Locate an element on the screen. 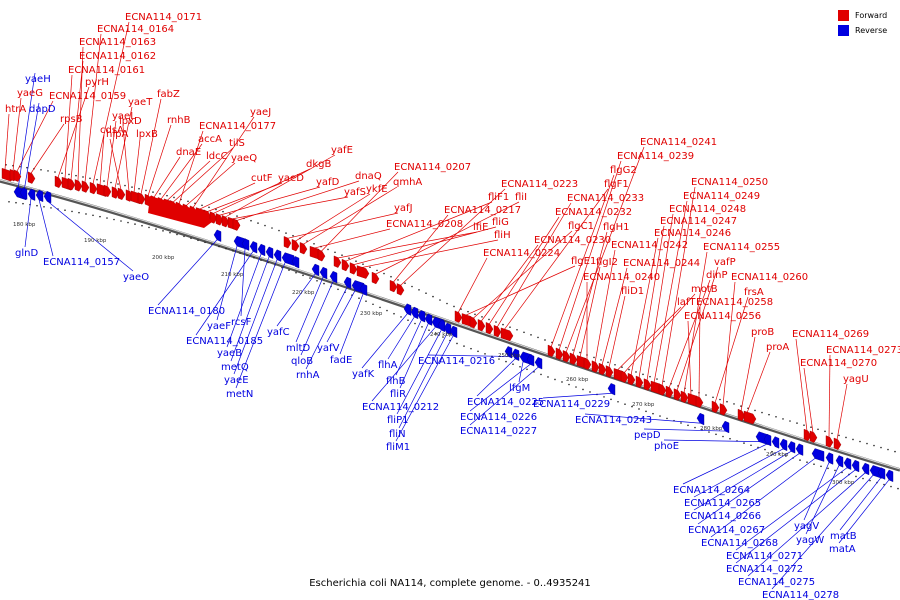 The image size is (900, 600). axis-tick-label: 280 kbp is located at coordinates (711, 429).